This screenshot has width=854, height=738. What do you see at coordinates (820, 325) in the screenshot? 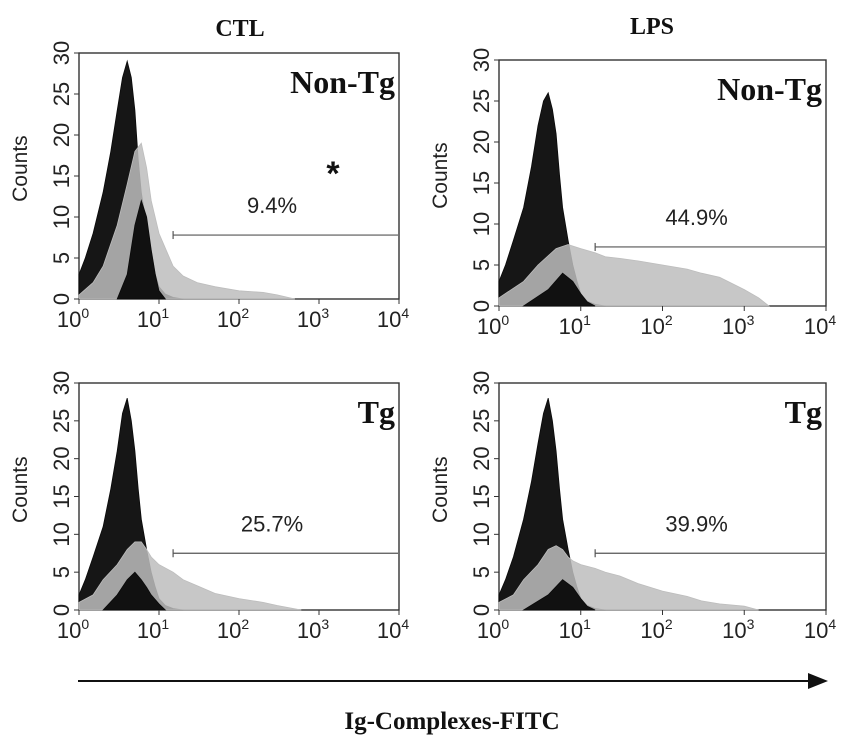
I see `panel-lps-non-tg-x-tick-4: 10⁴` at bounding box center [820, 325].